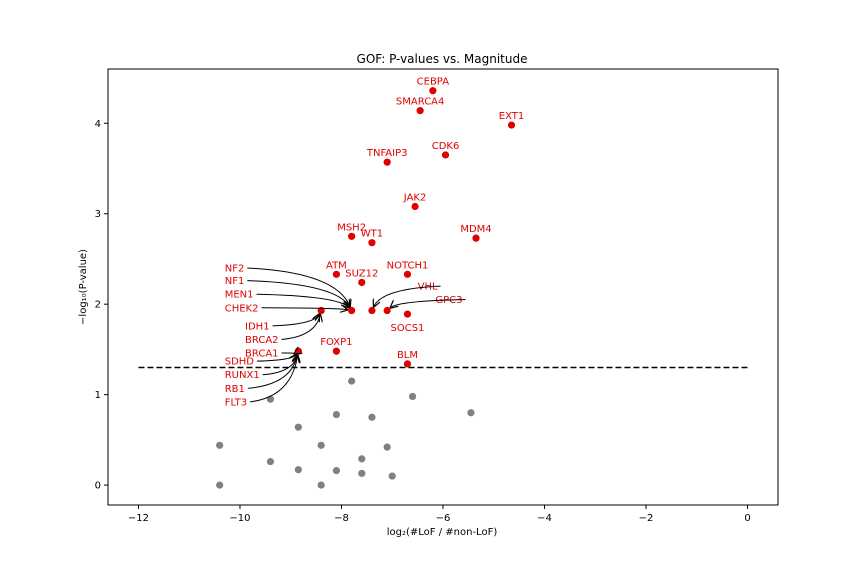 Image resolution: width=864 pixels, height=576 pixels. I want to click on gene-label: RUNX1, so click(242, 375).